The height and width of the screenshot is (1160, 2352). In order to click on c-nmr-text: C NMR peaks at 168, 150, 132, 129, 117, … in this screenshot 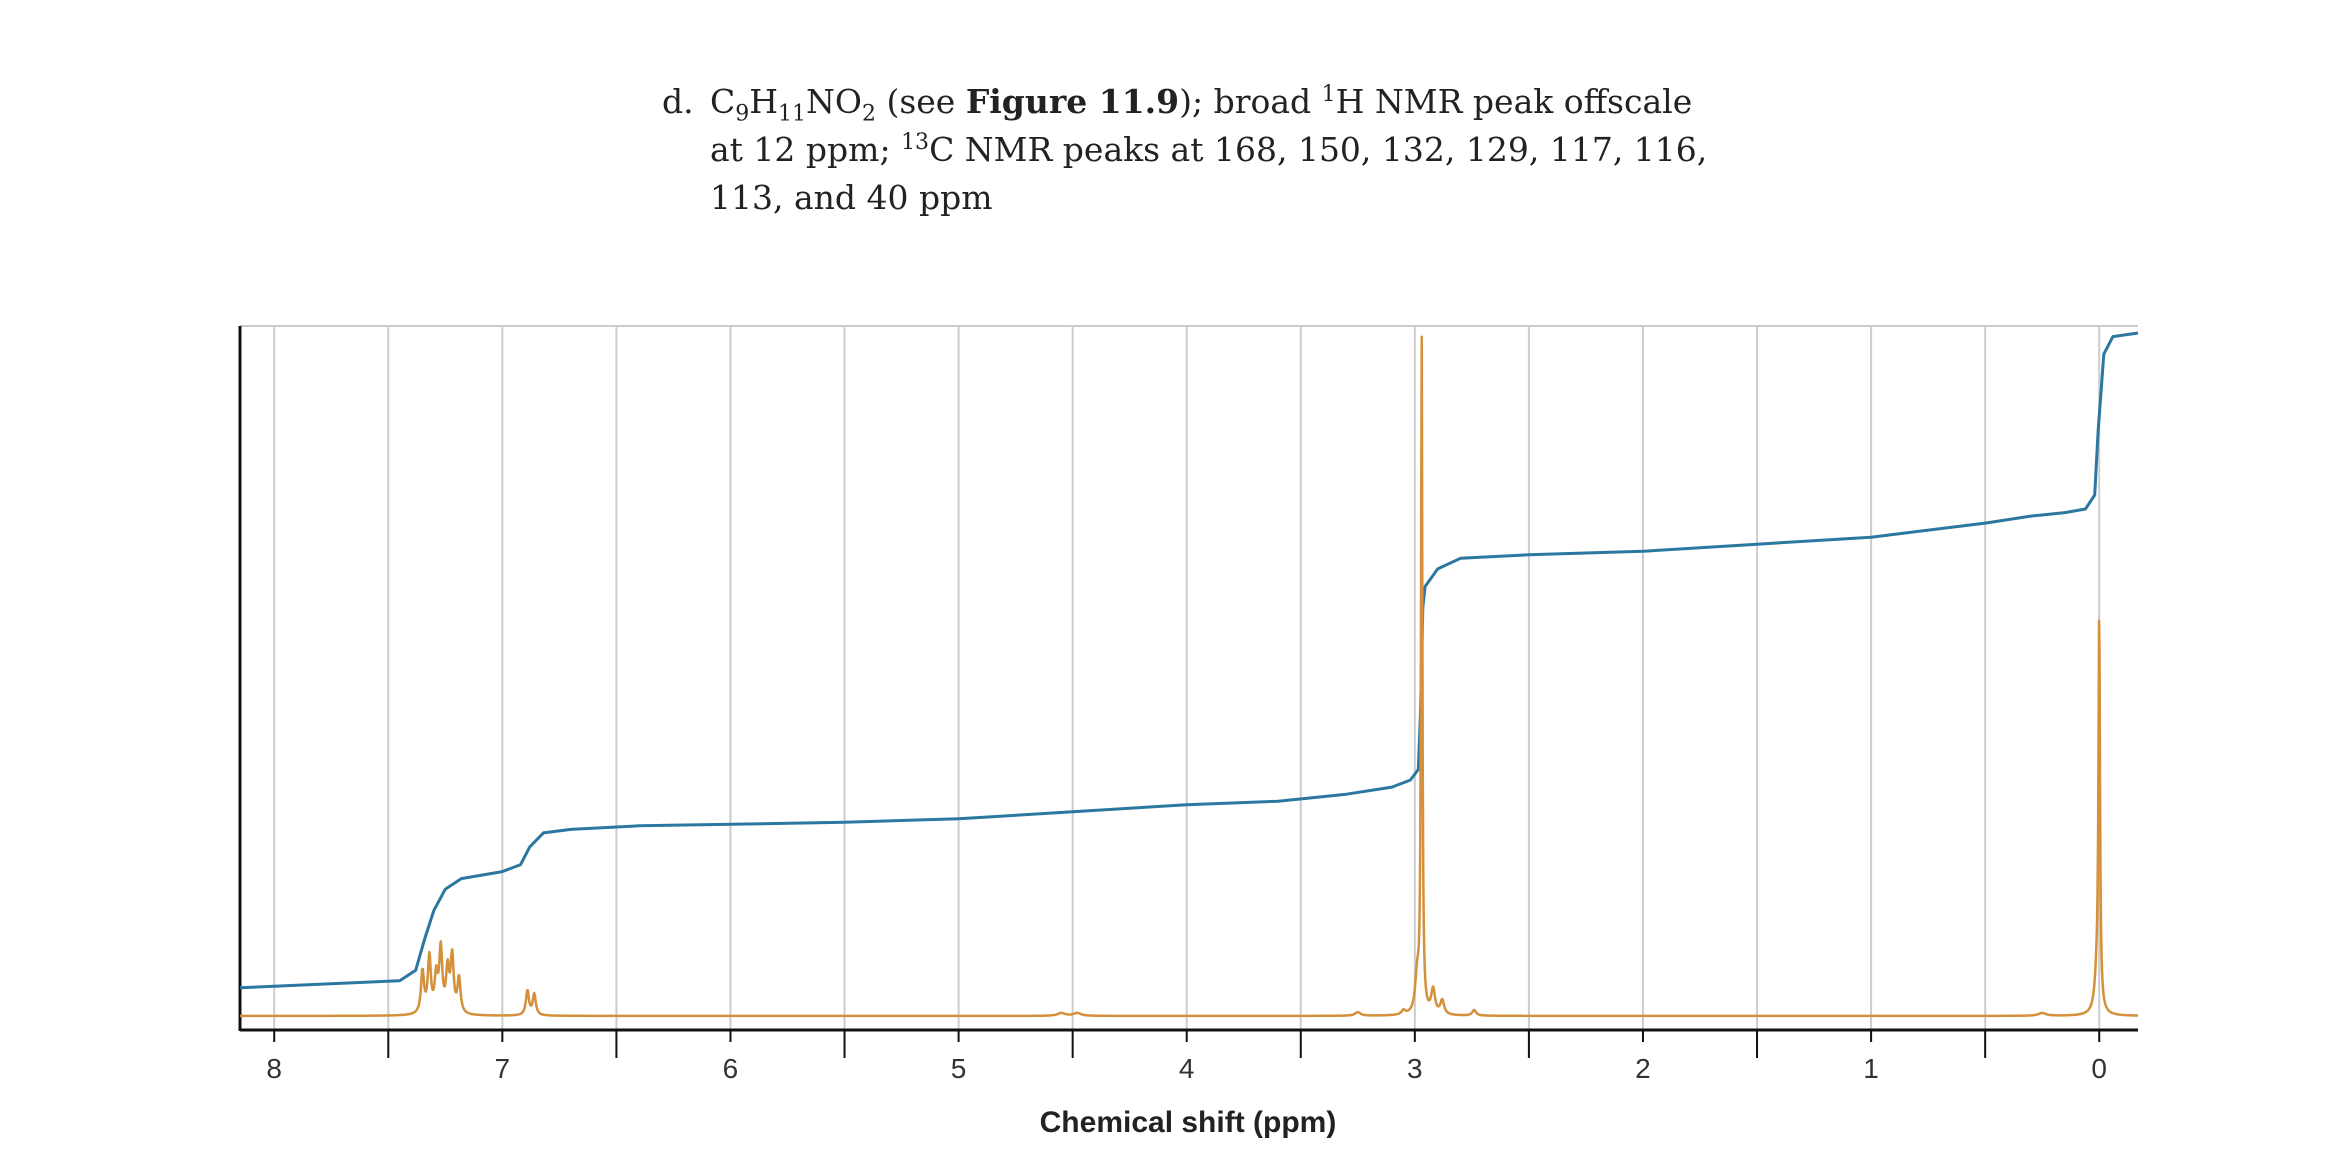, I will do `click(1209, 173)`.